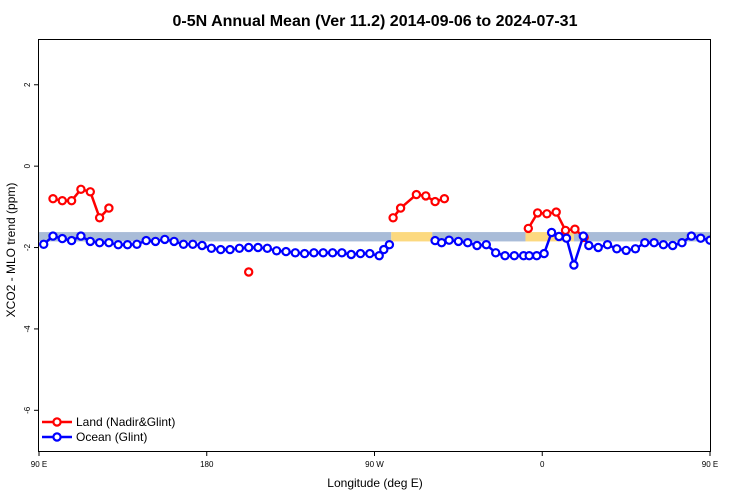  I want to click on y-tick-label: 2, so click(27, 84).